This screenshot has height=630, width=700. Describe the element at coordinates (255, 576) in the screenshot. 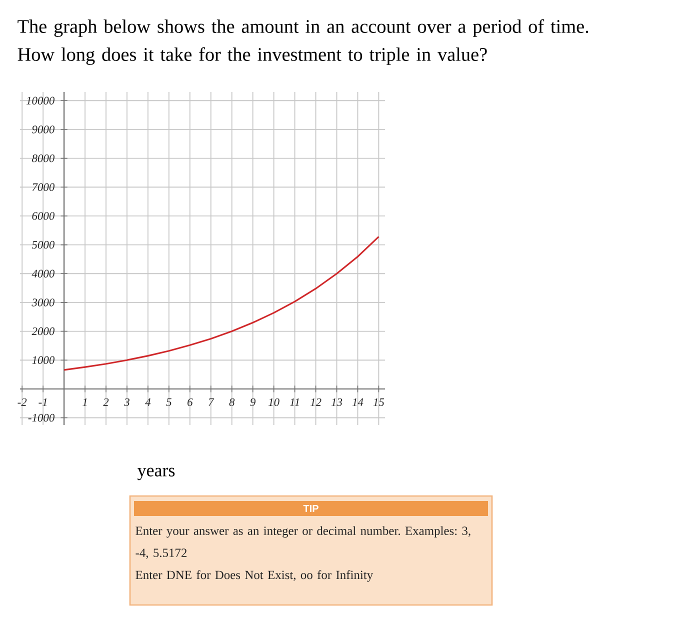

I see `text: Enter DNE for Does Not Exist, oo for Infinity` at that location.